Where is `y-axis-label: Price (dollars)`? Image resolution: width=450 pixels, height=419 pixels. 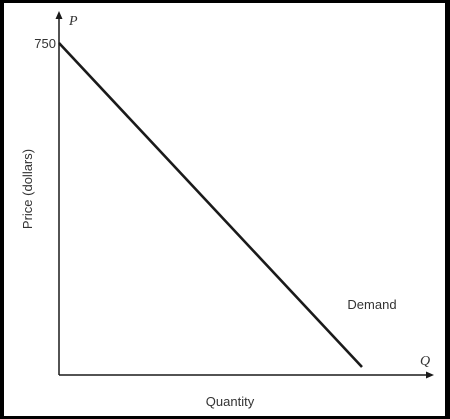 y-axis-label: Price (dollars) is located at coordinates (27, 189).